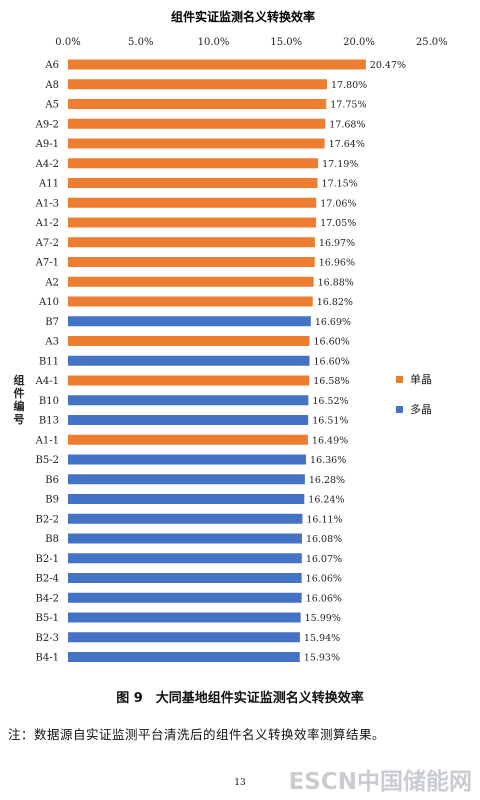 The width and height of the screenshot is (480, 800). What do you see at coordinates (47, 381) in the screenshot?
I see `category-label: A4-1` at bounding box center [47, 381].